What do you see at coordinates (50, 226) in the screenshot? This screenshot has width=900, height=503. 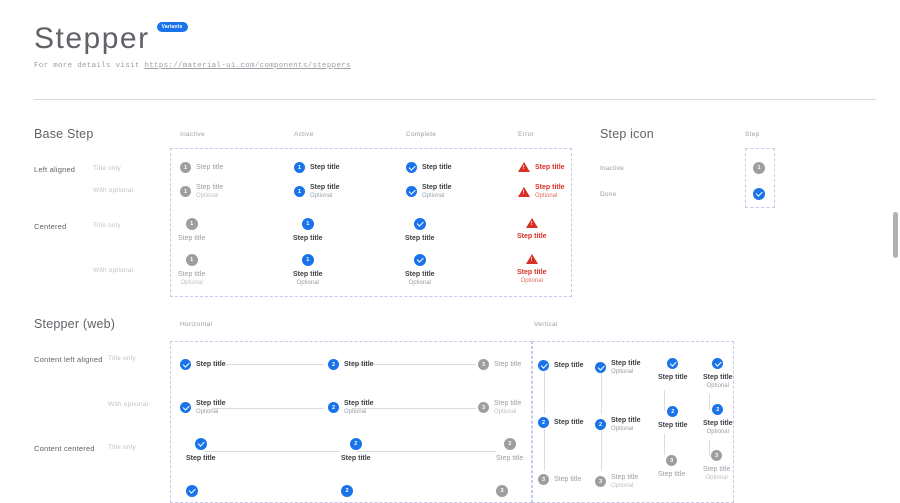 I see `row-label-centered: Centered` at bounding box center [50, 226].